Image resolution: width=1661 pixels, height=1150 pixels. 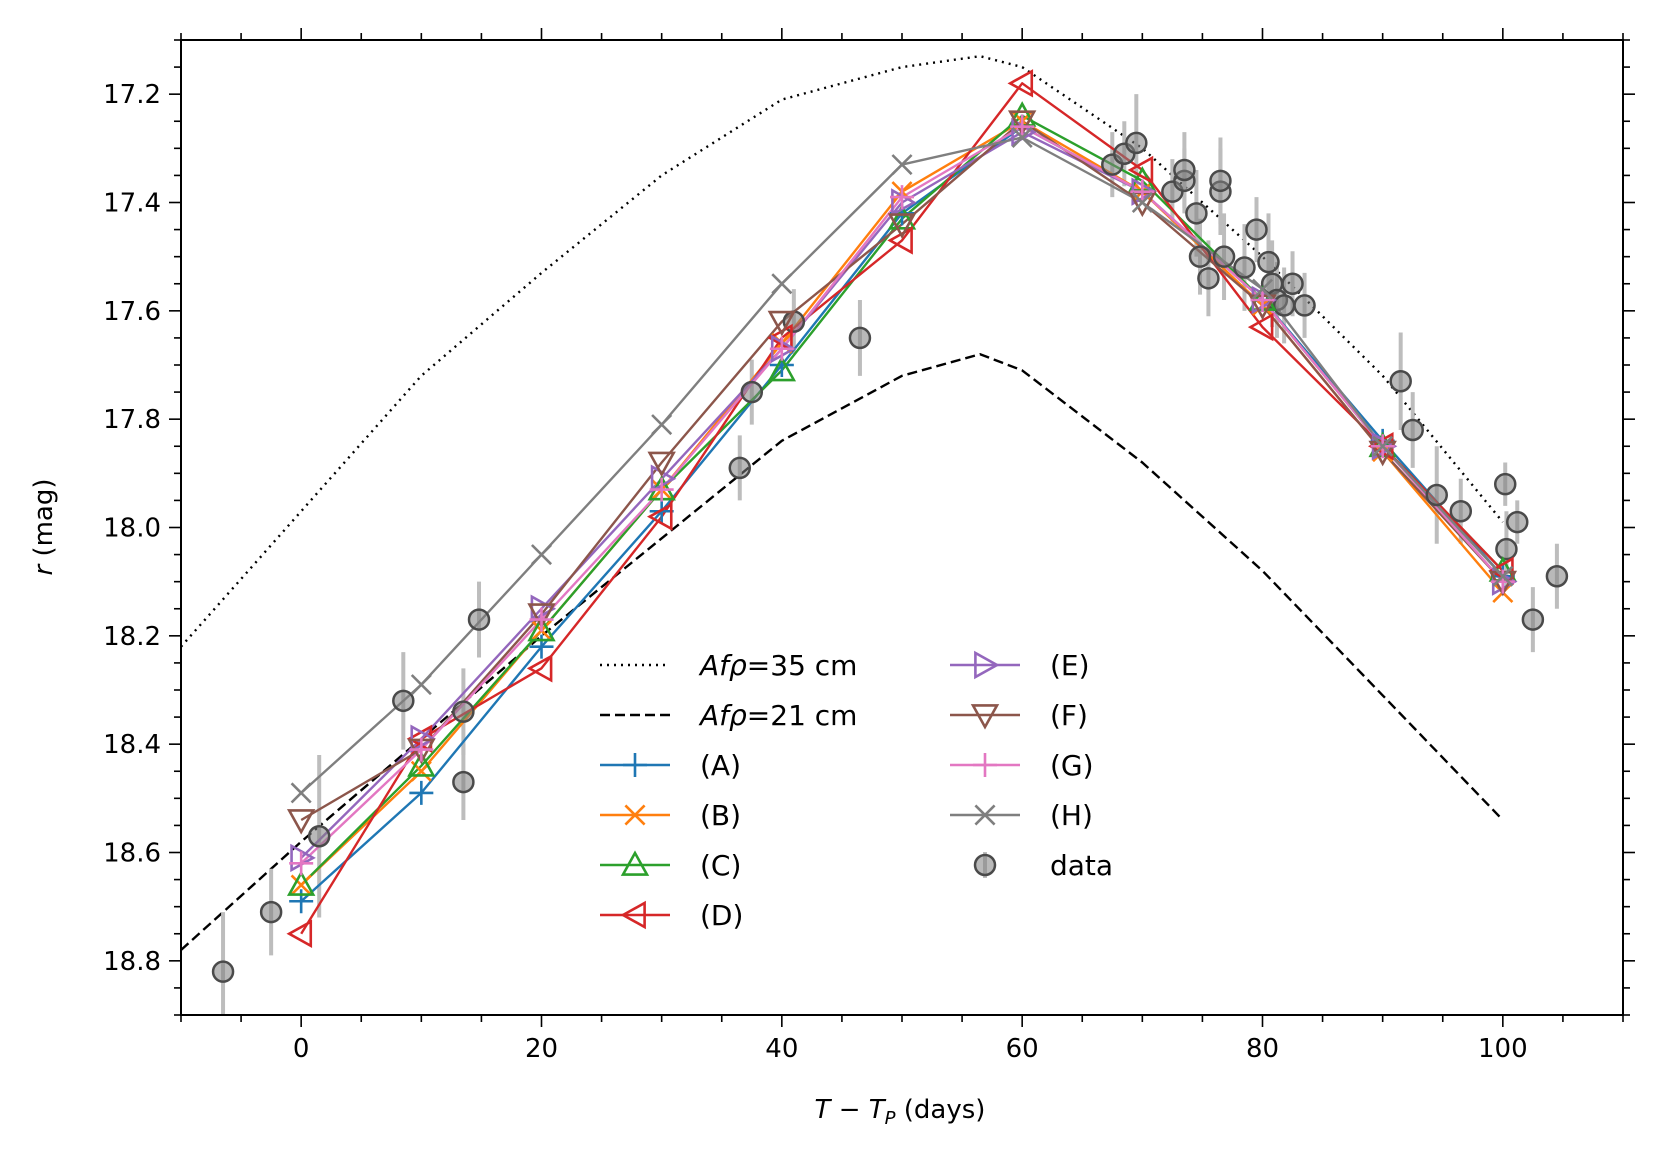 I want to click on y-tick-label: 17.4, so click(x=132, y=204).